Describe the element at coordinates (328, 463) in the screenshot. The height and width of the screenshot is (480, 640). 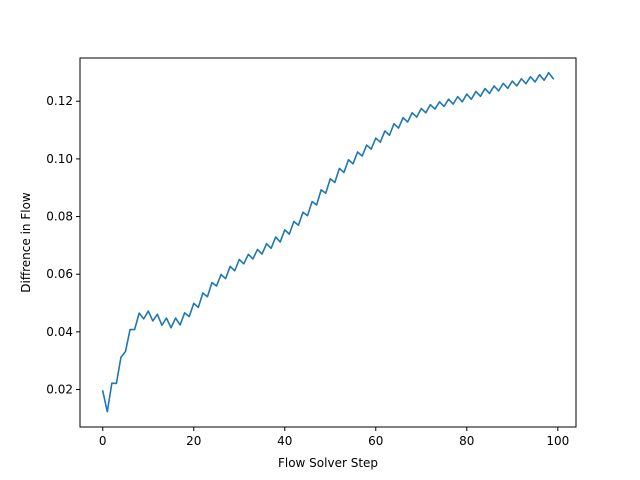
I see `x-axis-label: Flow Solver Step` at that location.